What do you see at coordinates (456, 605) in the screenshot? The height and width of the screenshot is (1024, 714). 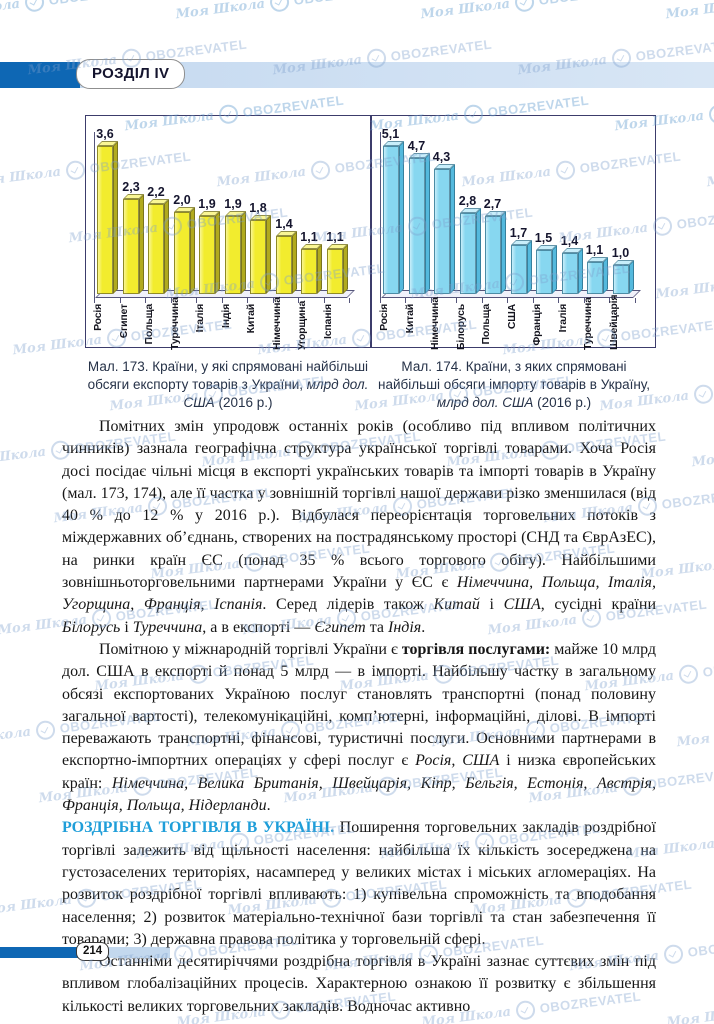 I see `text-run: Китай` at bounding box center [456, 605].